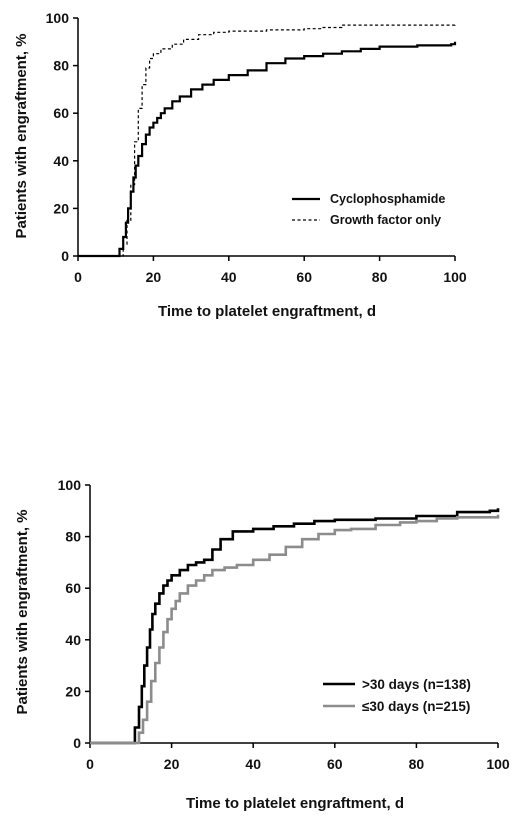  Describe the element at coordinates (78, 277) in the screenshot. I see `chart-top-x-tick-label: 0` at that location.